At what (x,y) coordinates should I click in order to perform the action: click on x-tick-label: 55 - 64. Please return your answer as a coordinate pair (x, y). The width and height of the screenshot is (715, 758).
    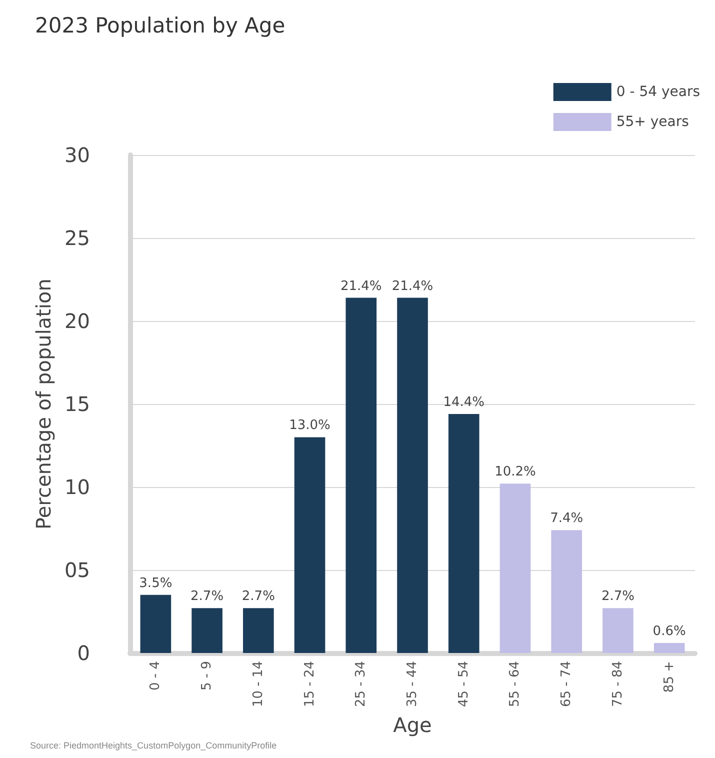
    Looking at the image, I should click on (515, 684).